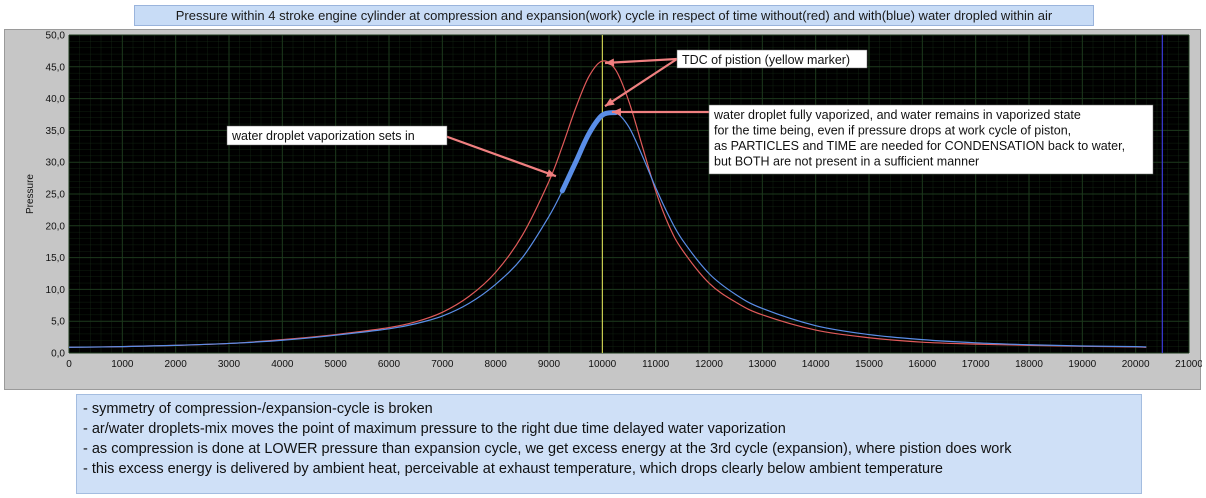 Image resolution: width=1206 pixels, height=498 pixels. Describe the element at coordinates (336, 364) in the screenshot. I see `x-tick-label: 5000` at that location.